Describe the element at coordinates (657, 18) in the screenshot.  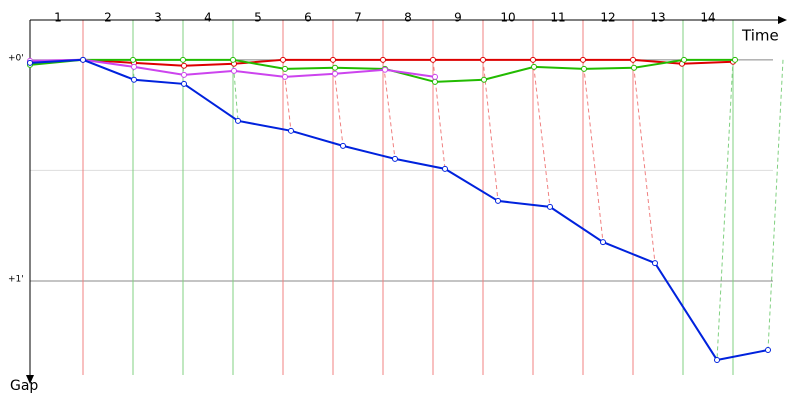
I see `x-tick-label: 13` at that location.